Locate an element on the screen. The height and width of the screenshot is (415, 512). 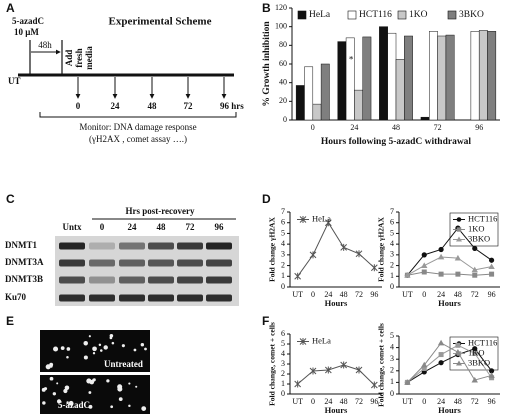
y-tick-label: 5 is located at coordinates (283, 343).